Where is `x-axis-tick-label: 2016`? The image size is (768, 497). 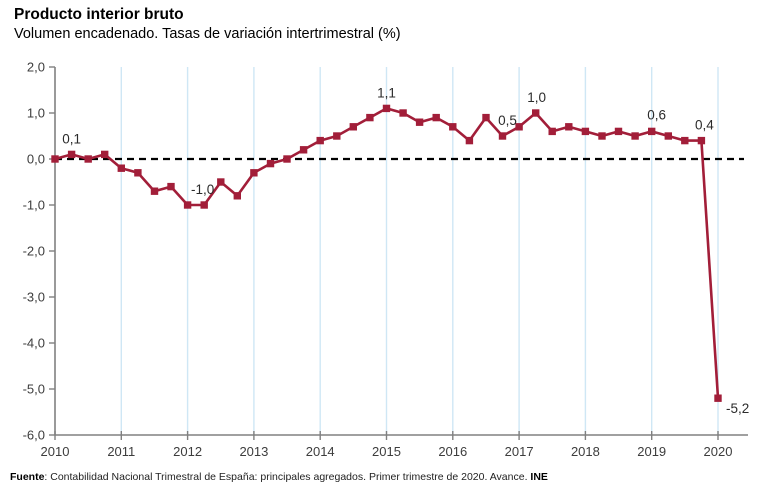
x-axis-tick-label: 2016 is located at coordinates (452, 451).